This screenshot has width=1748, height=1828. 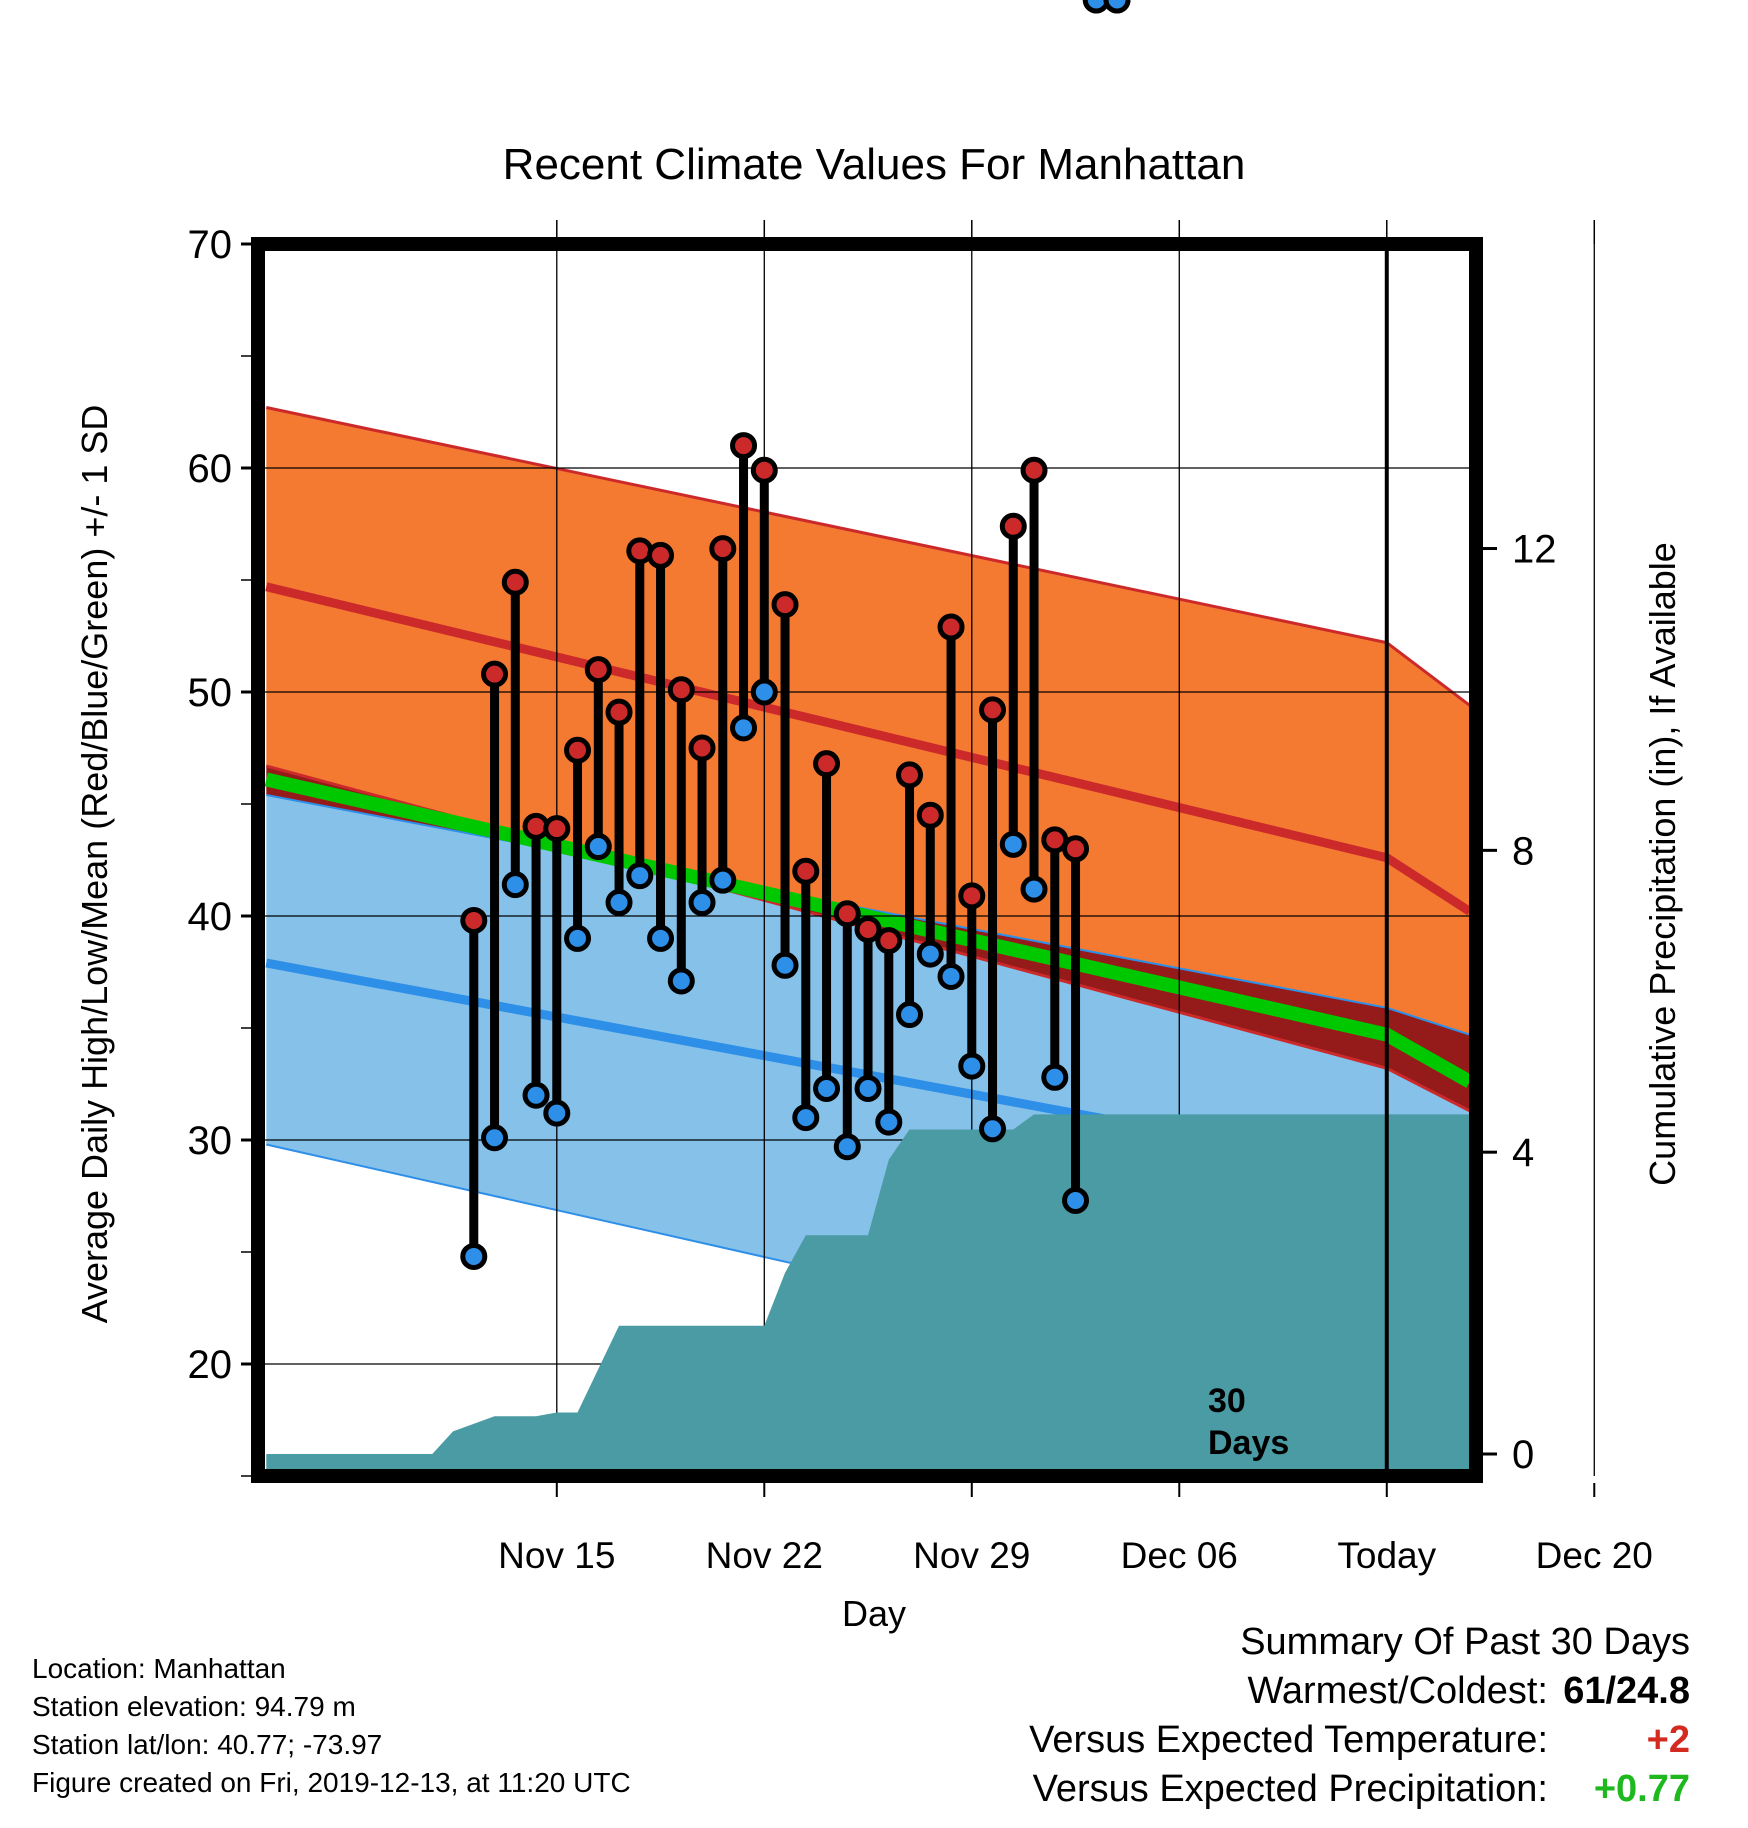 I want to click on today-marker-label-line2: Days, so click(x=1248, y=1443).